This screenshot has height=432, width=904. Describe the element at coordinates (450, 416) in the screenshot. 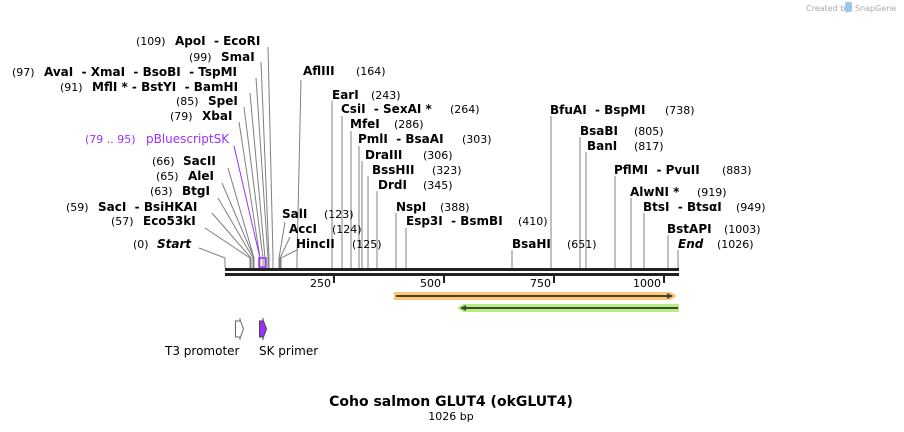

I see `map-length: 1026 bp` at that location.